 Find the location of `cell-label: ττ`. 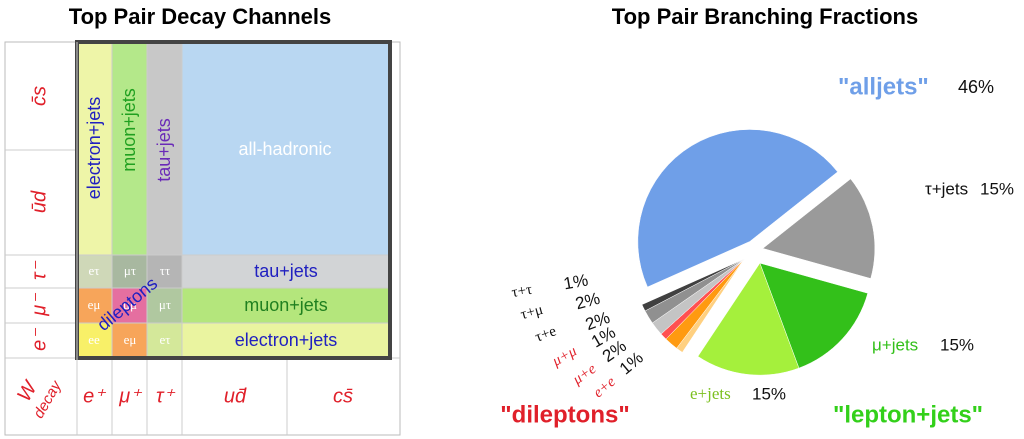

cell-label: ττ is located at coordinates (165, 270).